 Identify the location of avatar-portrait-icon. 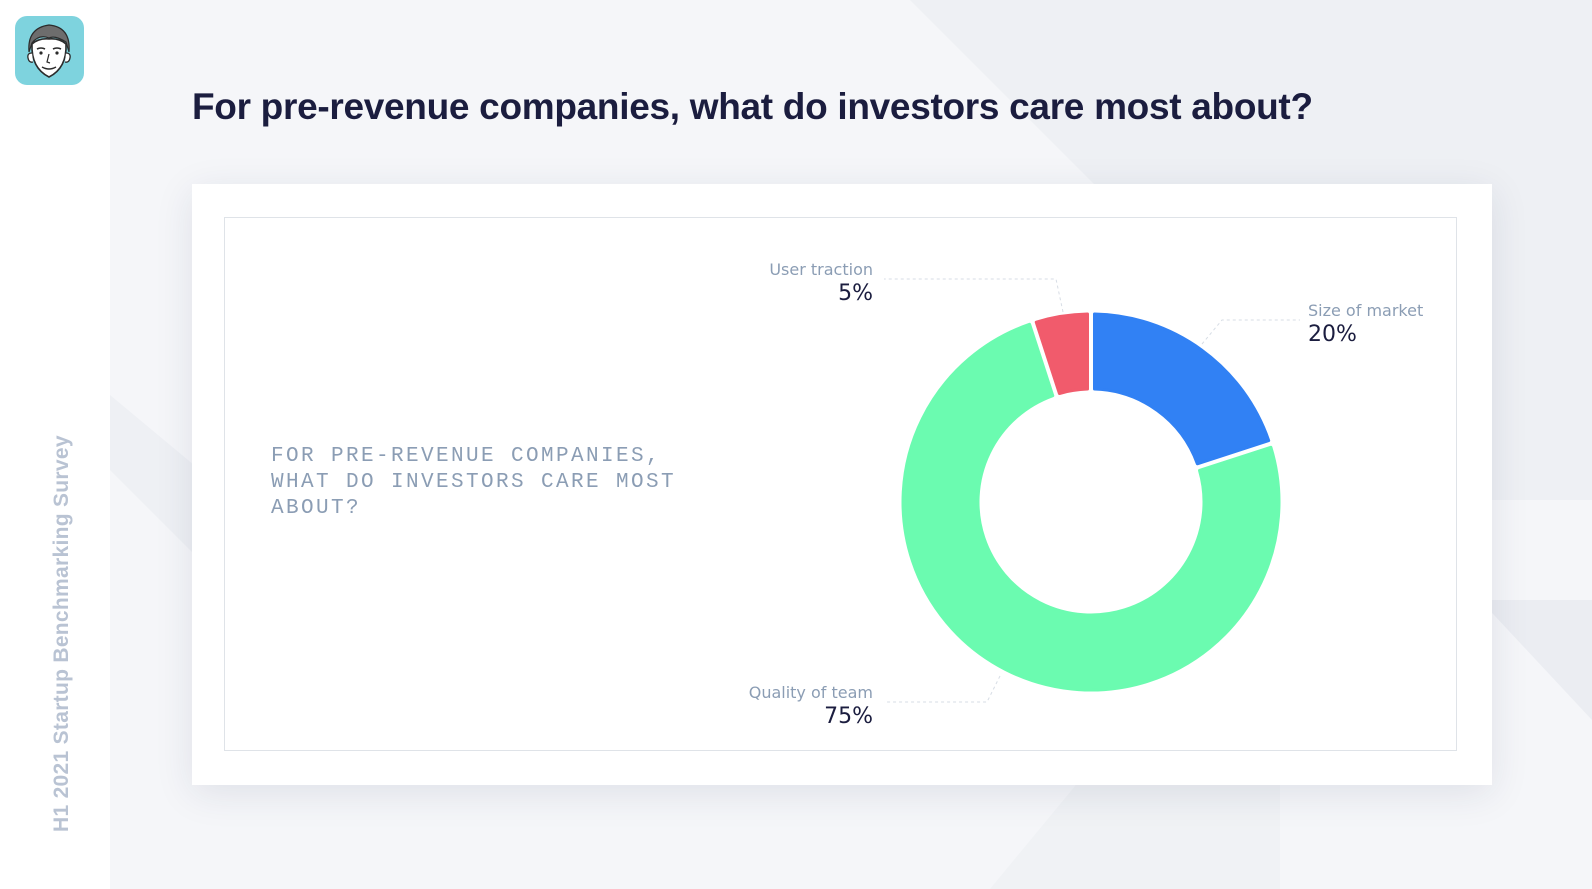
(49, 51).